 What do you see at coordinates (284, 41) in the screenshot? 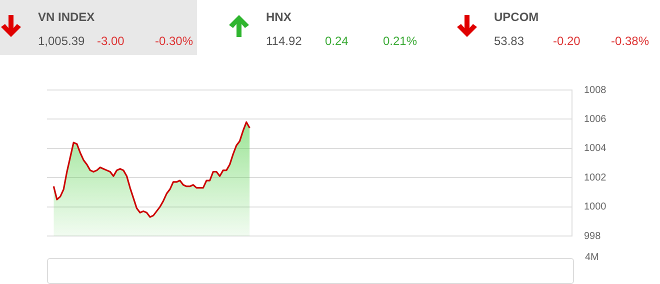
I see `text: 114.92` at bounding box center [284, 41].